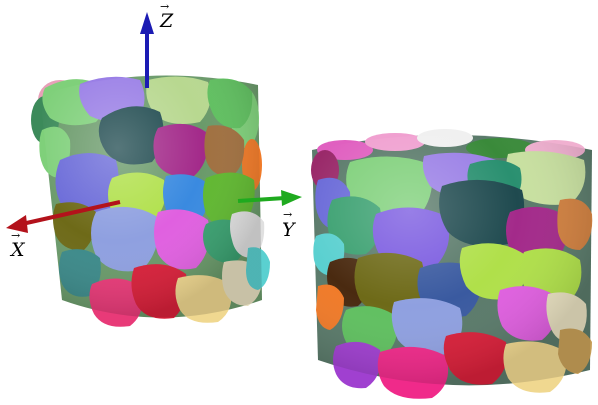  I want to click on y-axis-label-group: → Y, so click(289, 224).